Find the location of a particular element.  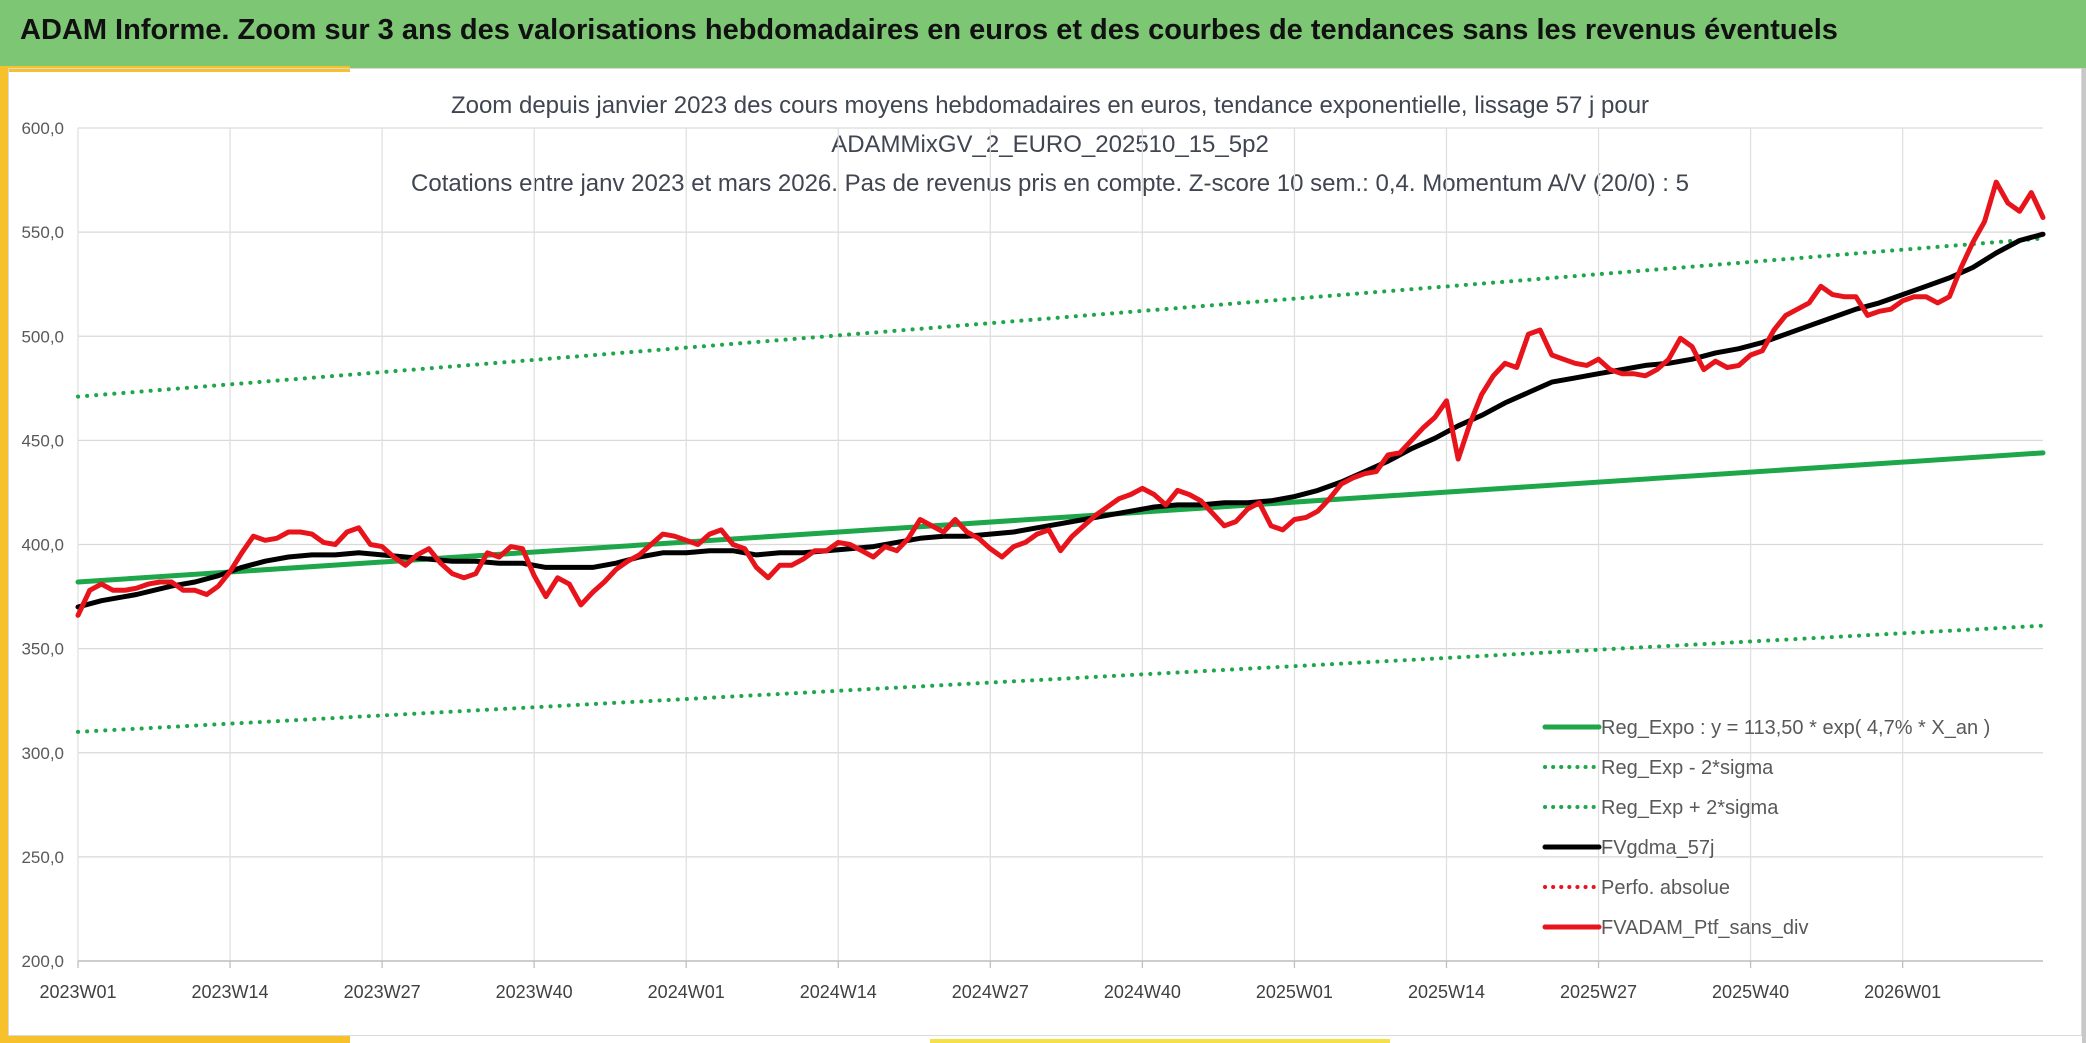

x-tick-label: 2026W01 is located at coordinates (1902, 992).